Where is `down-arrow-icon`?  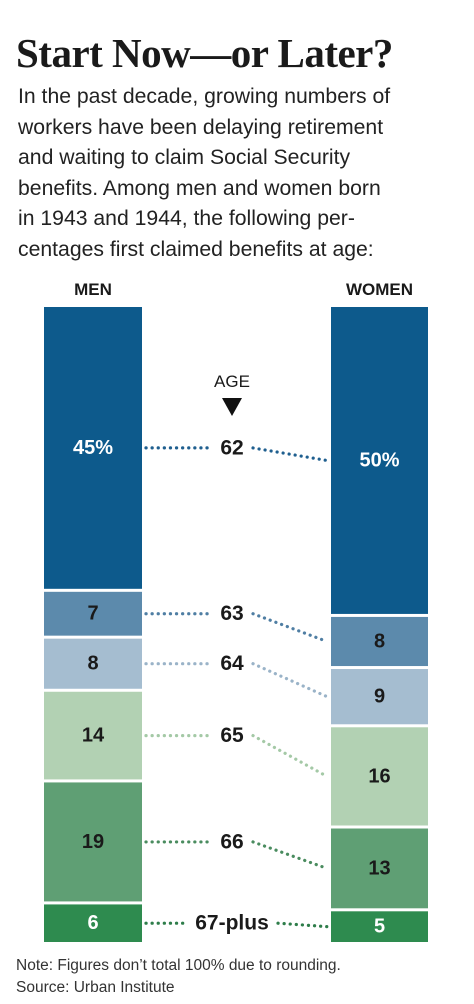
down-arrow-icon is located at coordinates (232, 407).